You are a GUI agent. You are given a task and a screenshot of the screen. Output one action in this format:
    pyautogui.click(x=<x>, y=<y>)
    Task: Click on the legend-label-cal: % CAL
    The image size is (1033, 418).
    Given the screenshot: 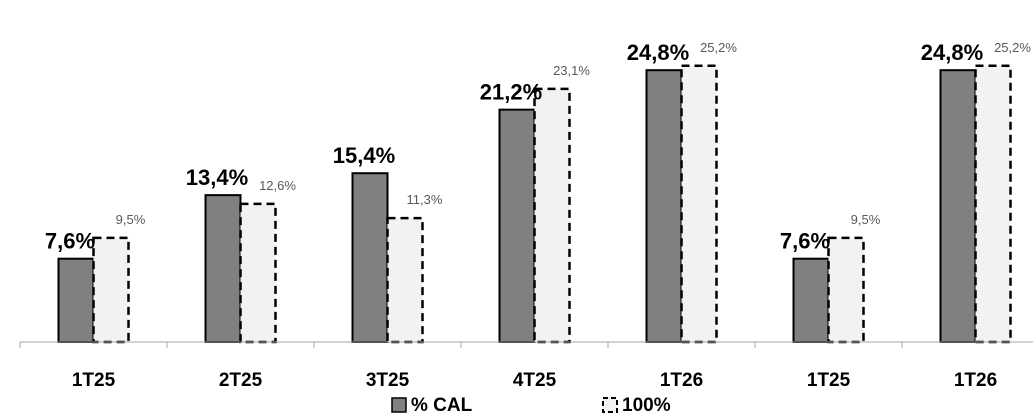 What is the action you would take?
    pyautogui.click(x=442, y=405)
    